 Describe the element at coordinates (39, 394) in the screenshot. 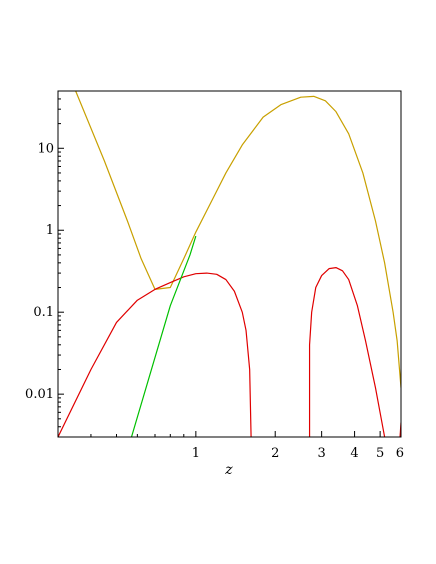

I see `y-tick-label: 0.01` at that location.